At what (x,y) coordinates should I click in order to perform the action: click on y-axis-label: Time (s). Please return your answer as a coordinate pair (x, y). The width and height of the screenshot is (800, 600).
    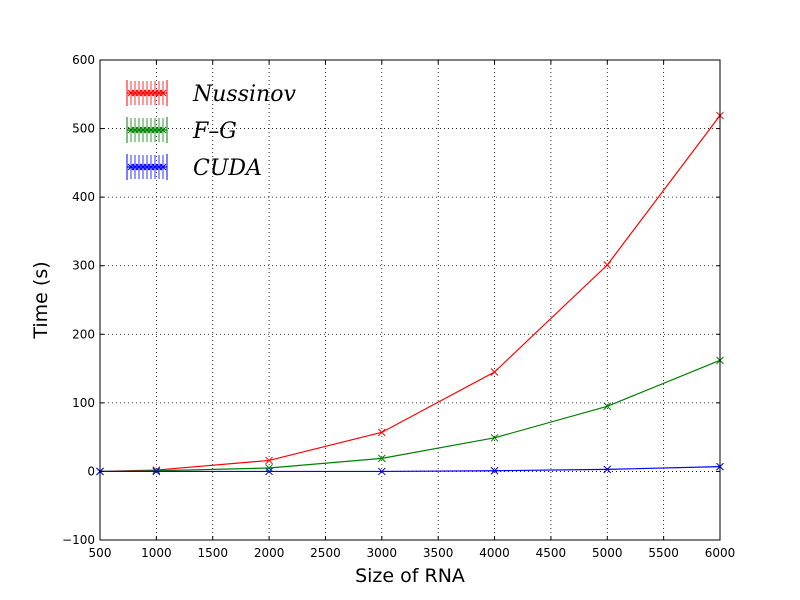
    Looking at the image, I should click on (41, 300).